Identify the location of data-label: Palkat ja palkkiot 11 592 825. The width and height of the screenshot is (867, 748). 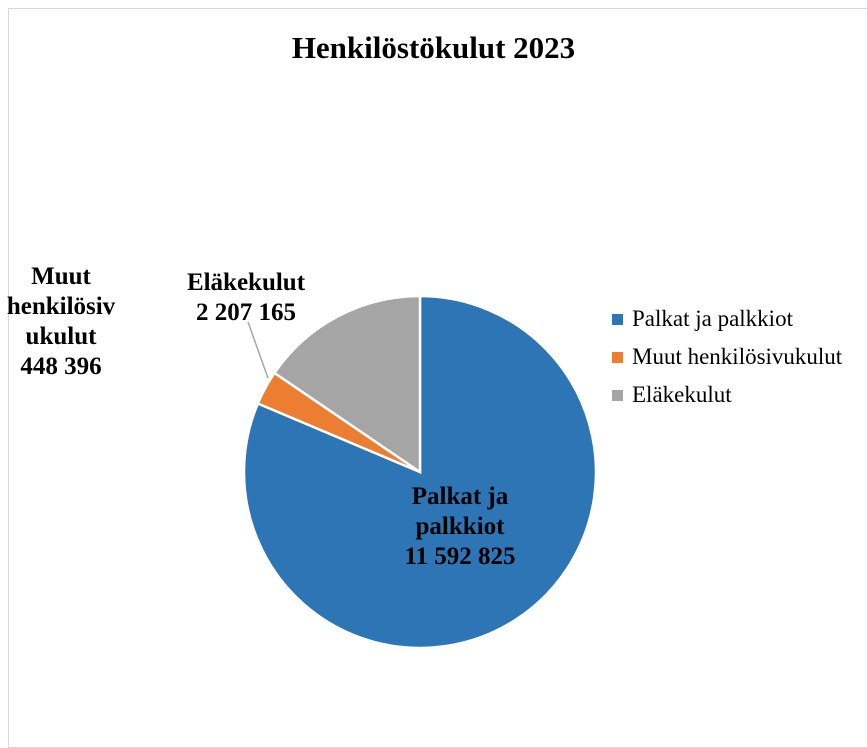
(460, 527).